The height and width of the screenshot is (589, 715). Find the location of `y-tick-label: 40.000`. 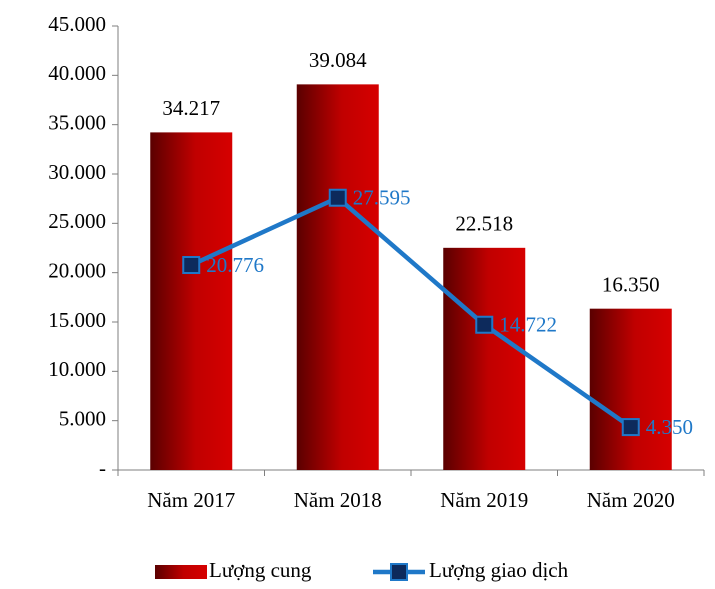

y-tick-label: 40.000 is located at coordinates (77, 73).